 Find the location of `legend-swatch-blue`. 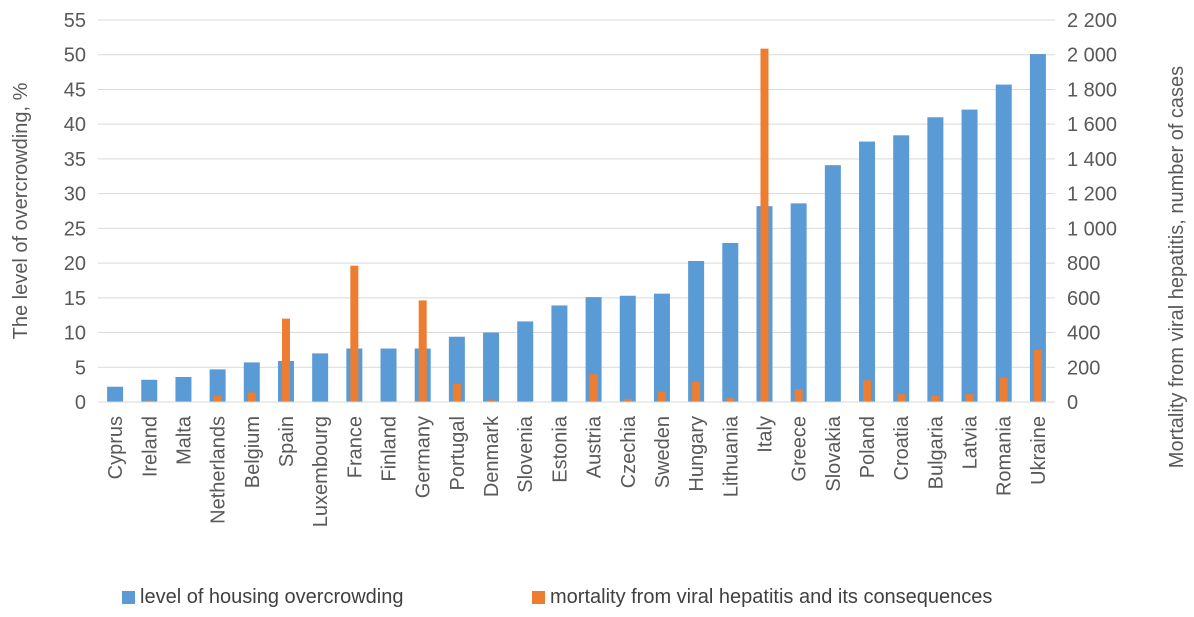

legend-swatch-blue is located at coordinates (128, 597).